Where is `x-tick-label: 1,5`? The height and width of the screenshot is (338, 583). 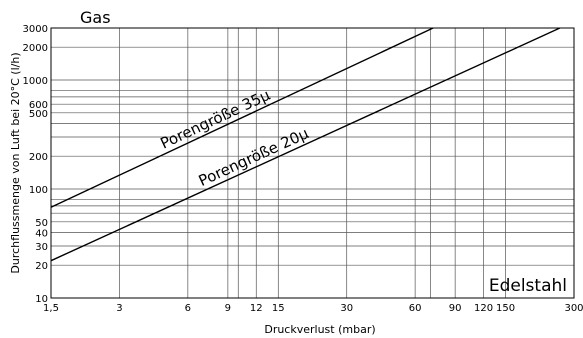
x-tick-label: 1,5 is located at coordinates (51, 308).